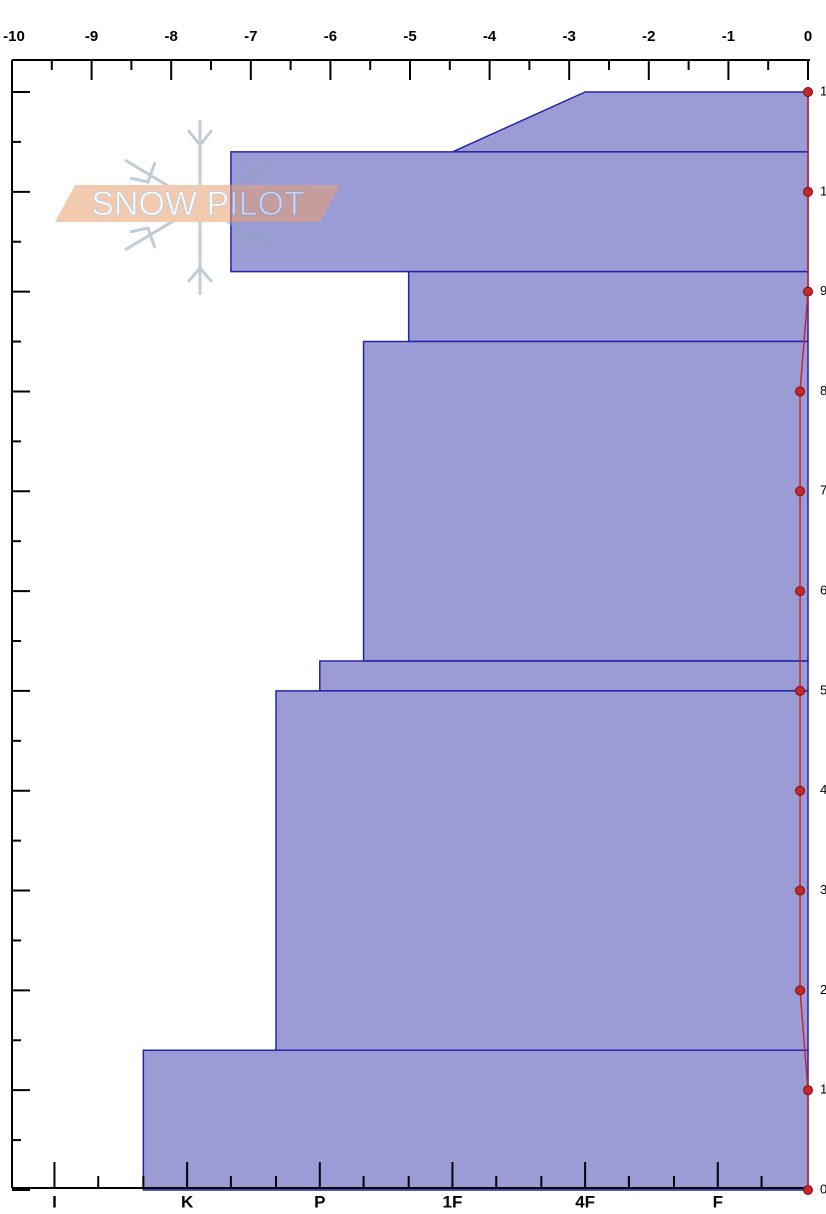 This screenshot has height=1214, width=826. I want to click on hardness-tick-label: F, so click(718, 1201).